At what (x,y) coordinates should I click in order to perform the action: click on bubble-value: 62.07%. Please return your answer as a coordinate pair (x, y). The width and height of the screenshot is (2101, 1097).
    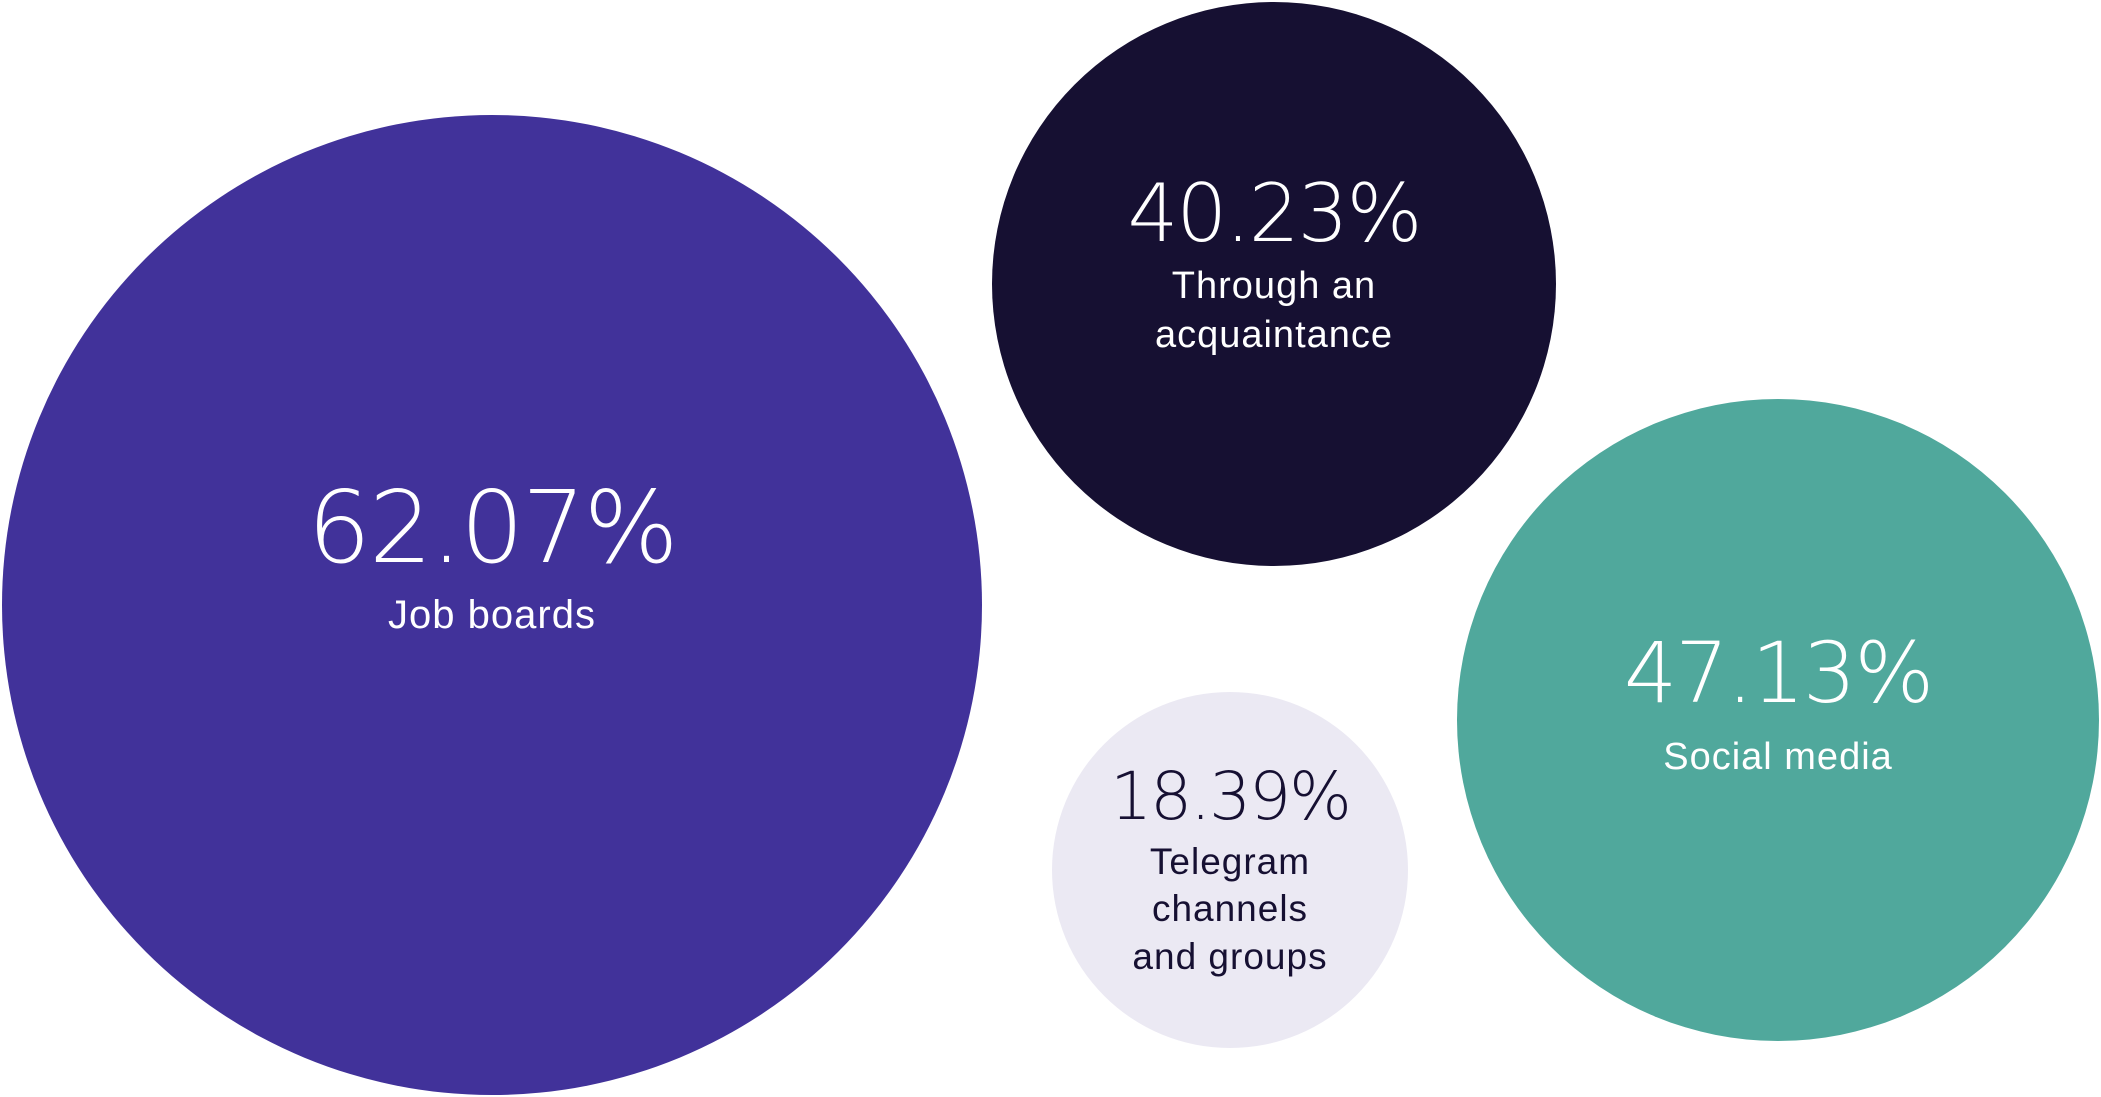
    Looking at the image, I should click on (492, 528).